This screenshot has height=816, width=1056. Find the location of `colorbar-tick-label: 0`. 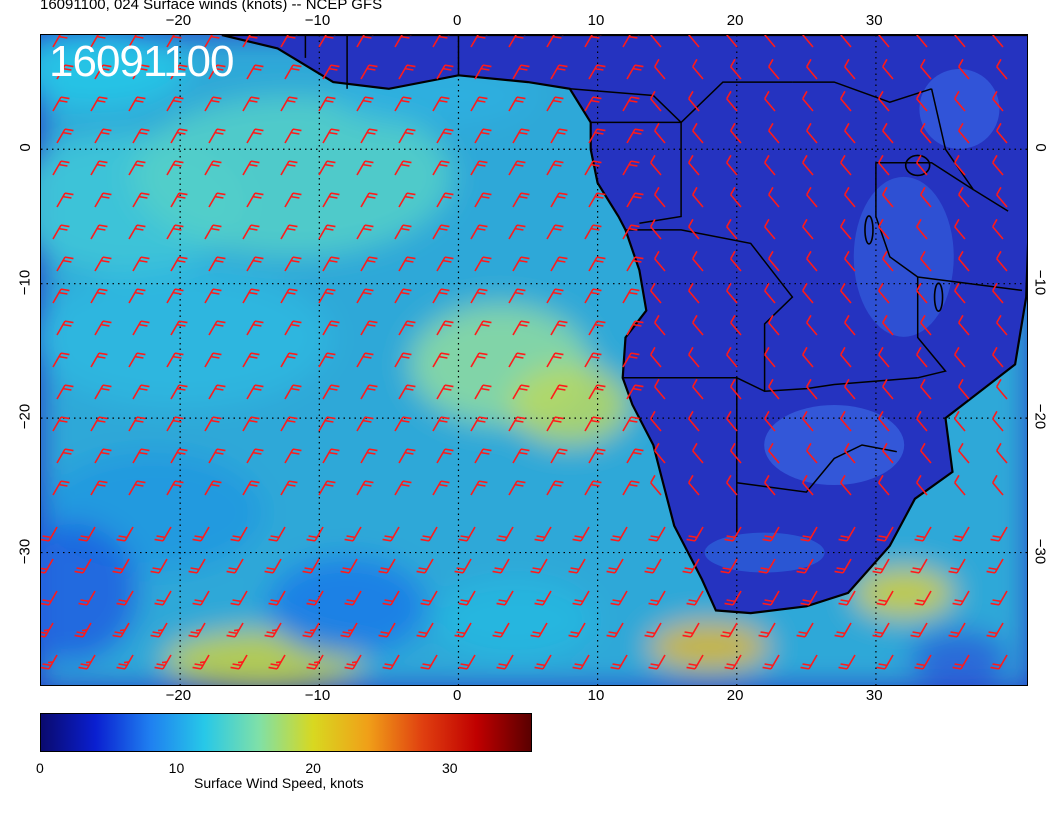

colorbar-tick-label: 0 is located at coordinates (40, 768).